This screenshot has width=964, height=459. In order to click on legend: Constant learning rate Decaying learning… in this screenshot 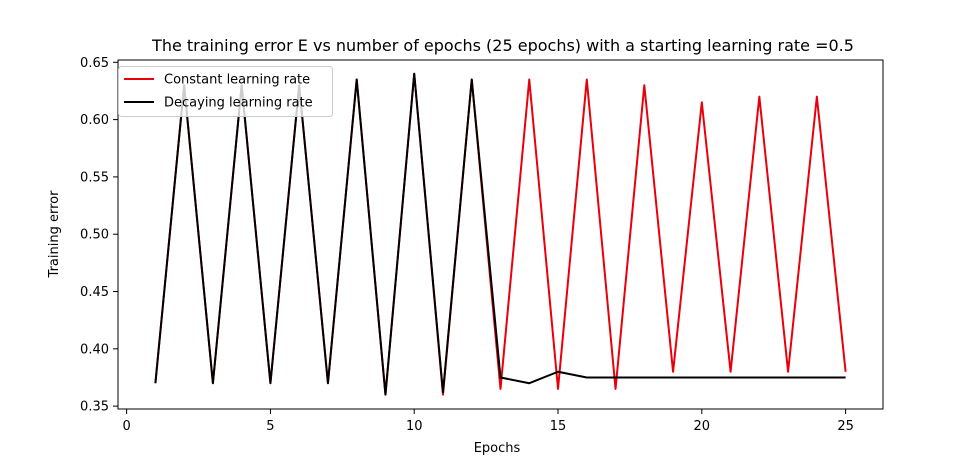, I will do `click(225, 91)`.